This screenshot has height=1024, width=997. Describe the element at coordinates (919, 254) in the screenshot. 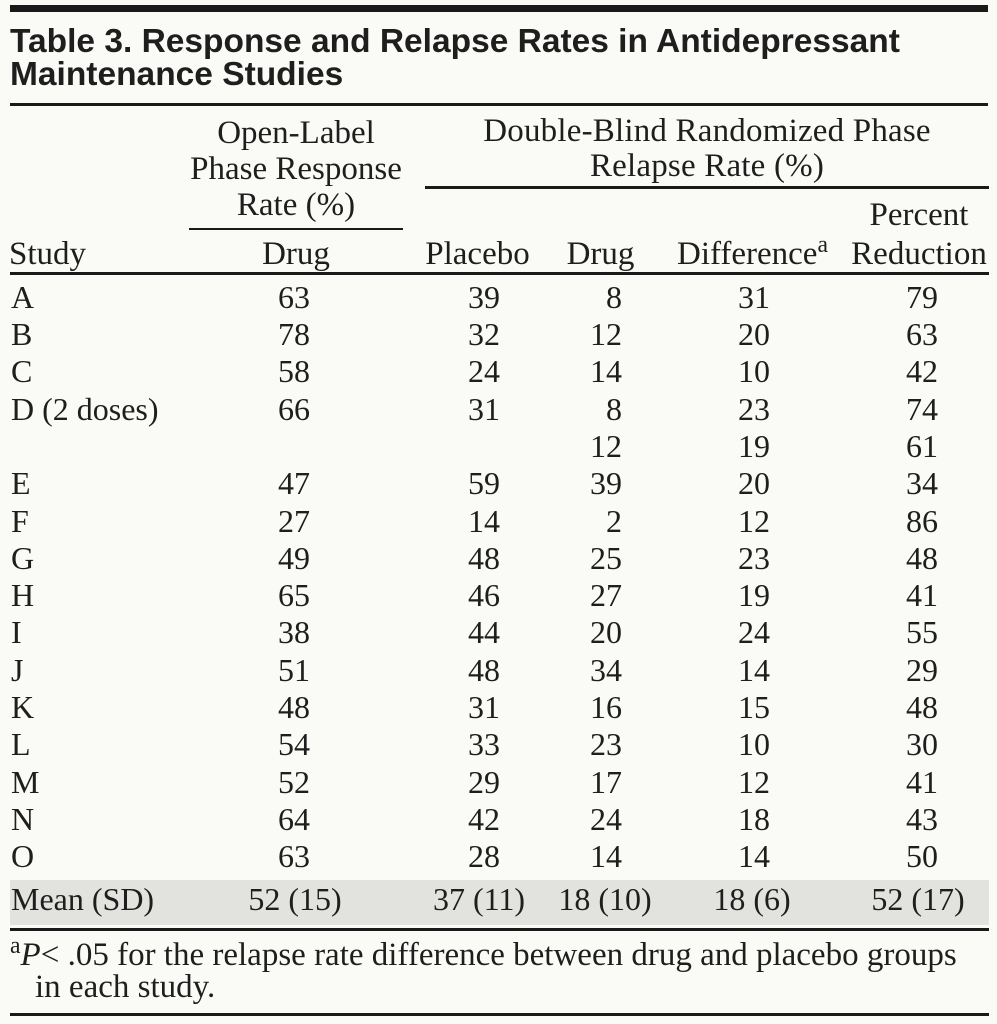

I see `percent-reduction-line: Reduction` at that location.